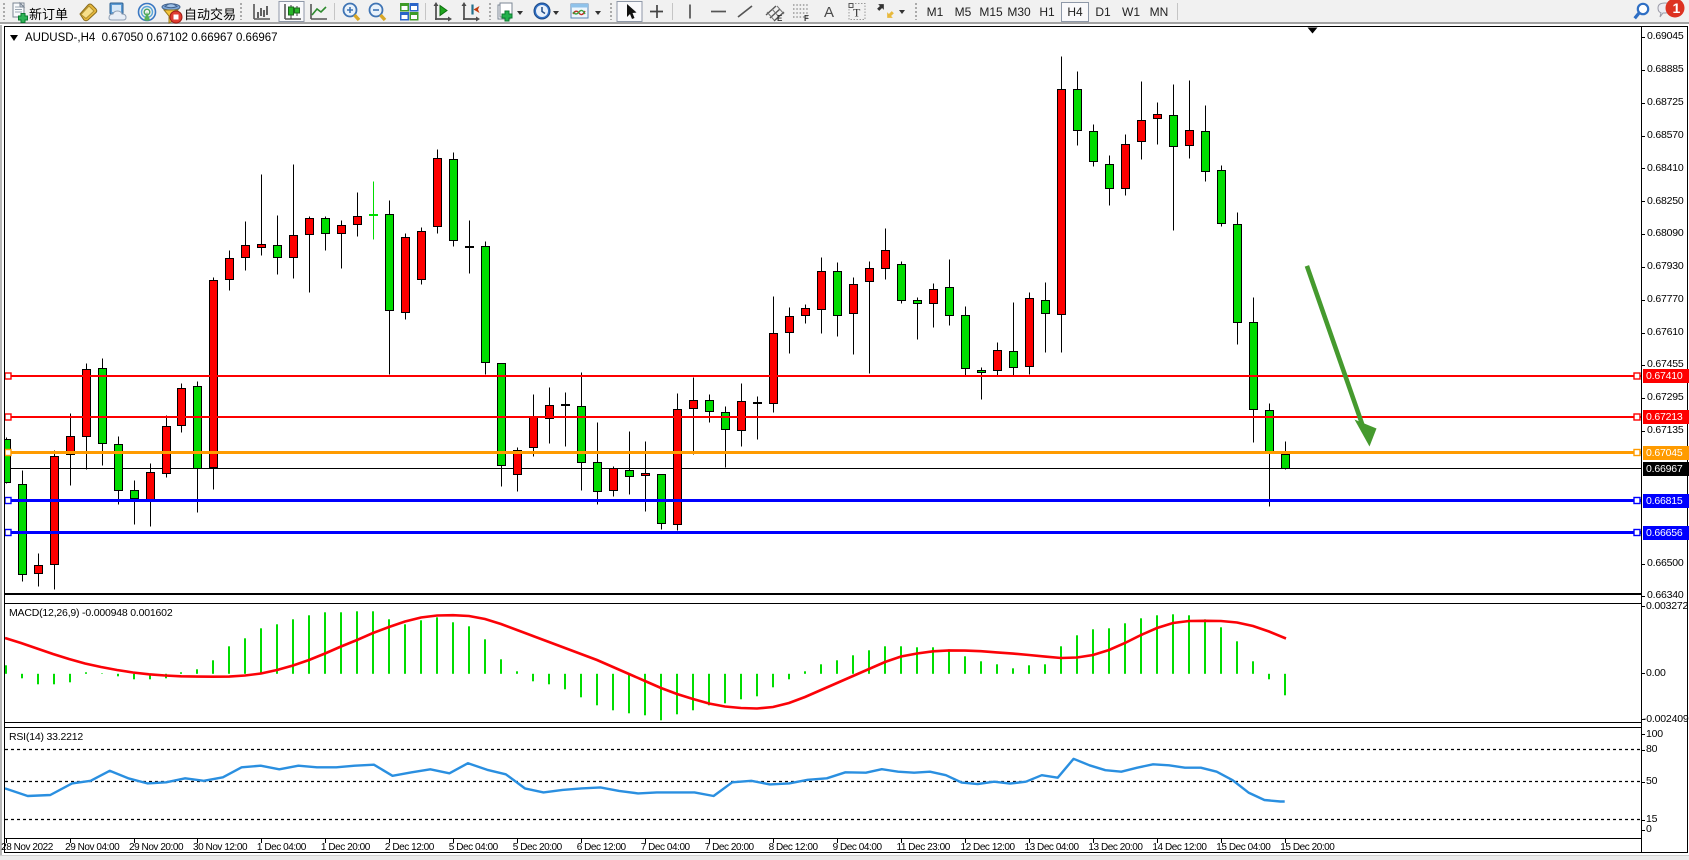 The height and width of the screenshot is (860, 1689). Describe the element at coordinates (829, 12) in the screenshot. I see `svg-text: A` at that location.